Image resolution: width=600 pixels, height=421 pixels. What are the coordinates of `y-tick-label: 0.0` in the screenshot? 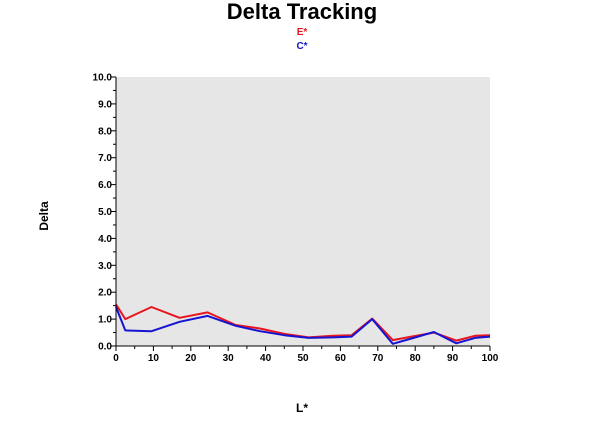 It's located at (105, 347).